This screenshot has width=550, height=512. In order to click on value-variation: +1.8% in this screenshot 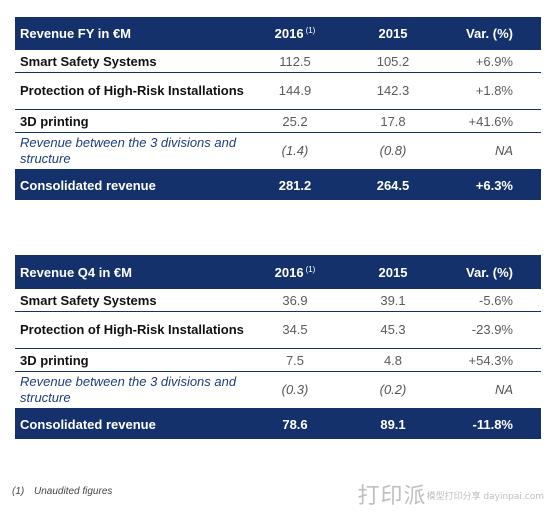, I will do `click(491, 91)`.